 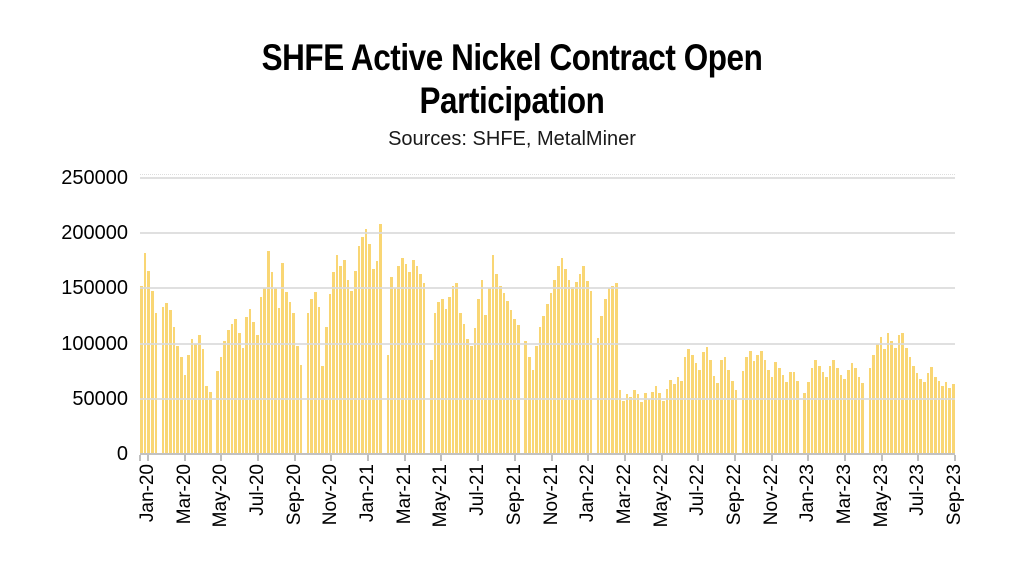 What do you see at coordinates (771, 495) in the screenshot?
I see `x-axis-label: Nov-22` at bounding box center [771, 495].